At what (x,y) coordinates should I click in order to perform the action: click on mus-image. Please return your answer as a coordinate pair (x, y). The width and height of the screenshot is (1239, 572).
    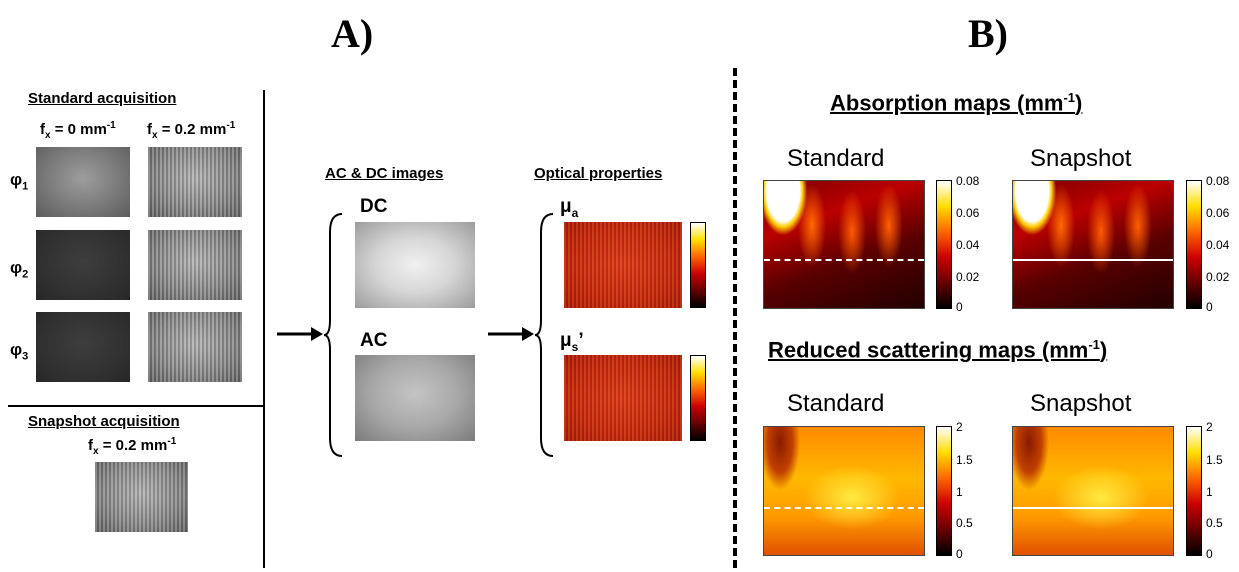
    Looking at the image, I should click on (623, 398).